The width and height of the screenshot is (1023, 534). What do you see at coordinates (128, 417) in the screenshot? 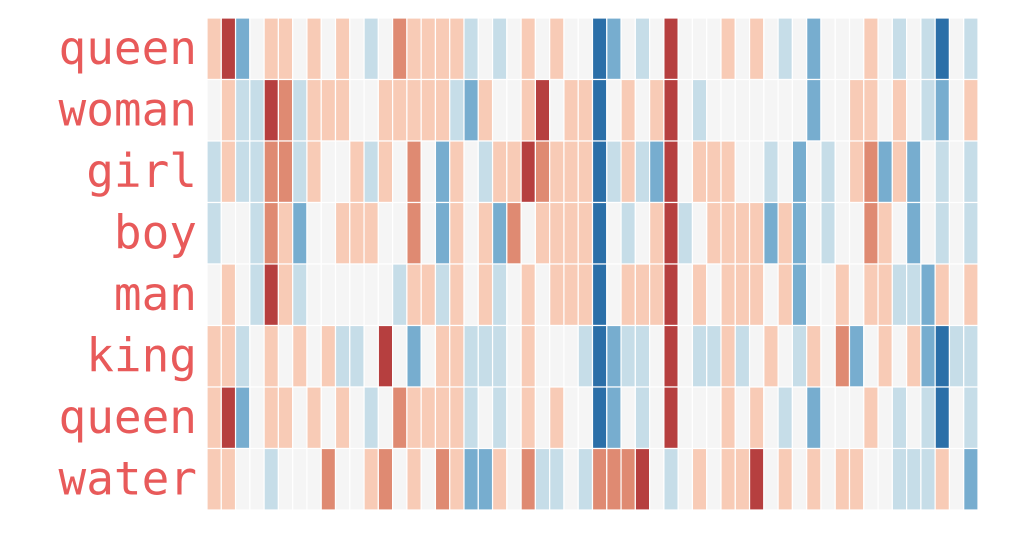
I see `row-label-queen: queen` at bounding box center [128, 417].